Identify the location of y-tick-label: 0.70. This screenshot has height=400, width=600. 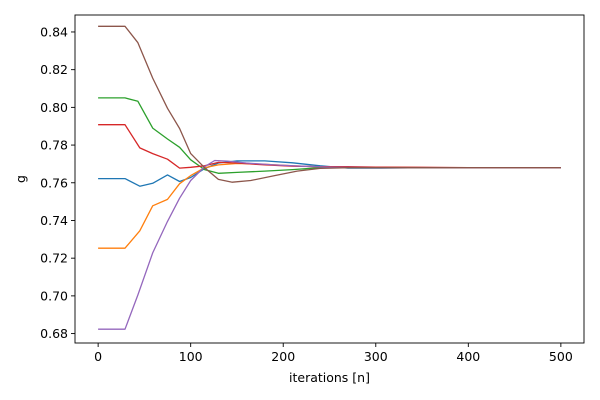
(54, 295).